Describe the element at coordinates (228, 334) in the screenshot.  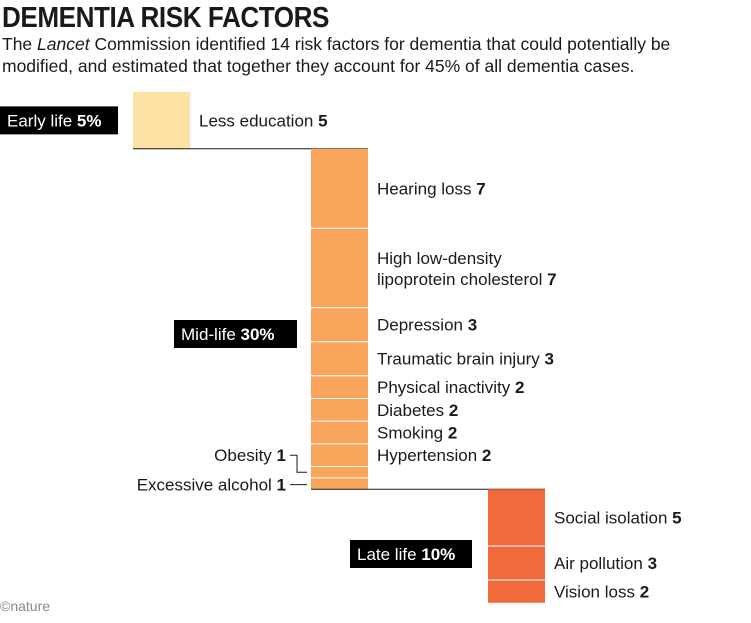
I see `stage-label-mid-life: Mid-life 30%` at that location.